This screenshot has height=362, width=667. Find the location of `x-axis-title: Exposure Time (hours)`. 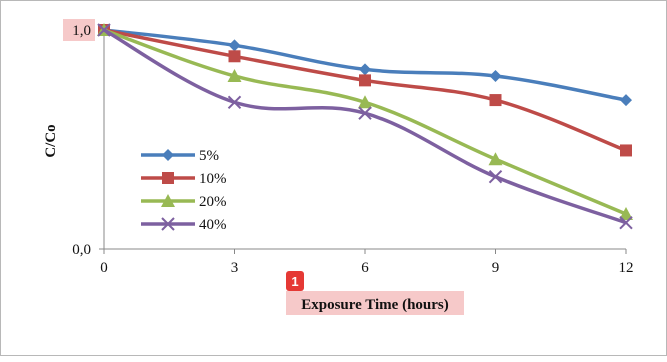

x-axis-title: Exposure Time (hours) is located at coordinates (375, 305).